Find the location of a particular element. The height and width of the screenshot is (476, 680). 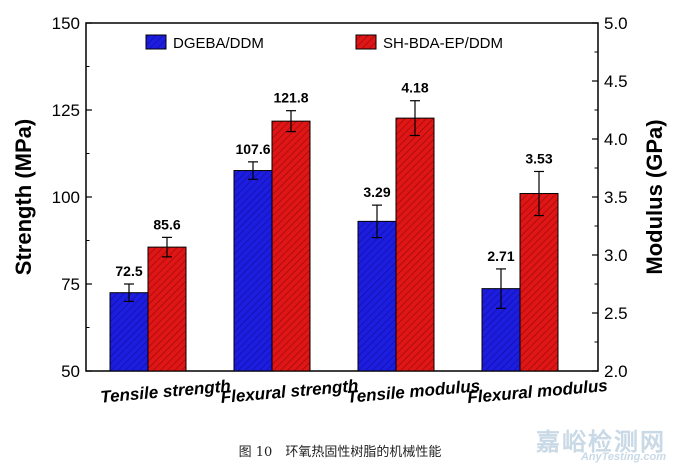

legend-label: DGEBA/DDM is located at coordinates (218, 43).